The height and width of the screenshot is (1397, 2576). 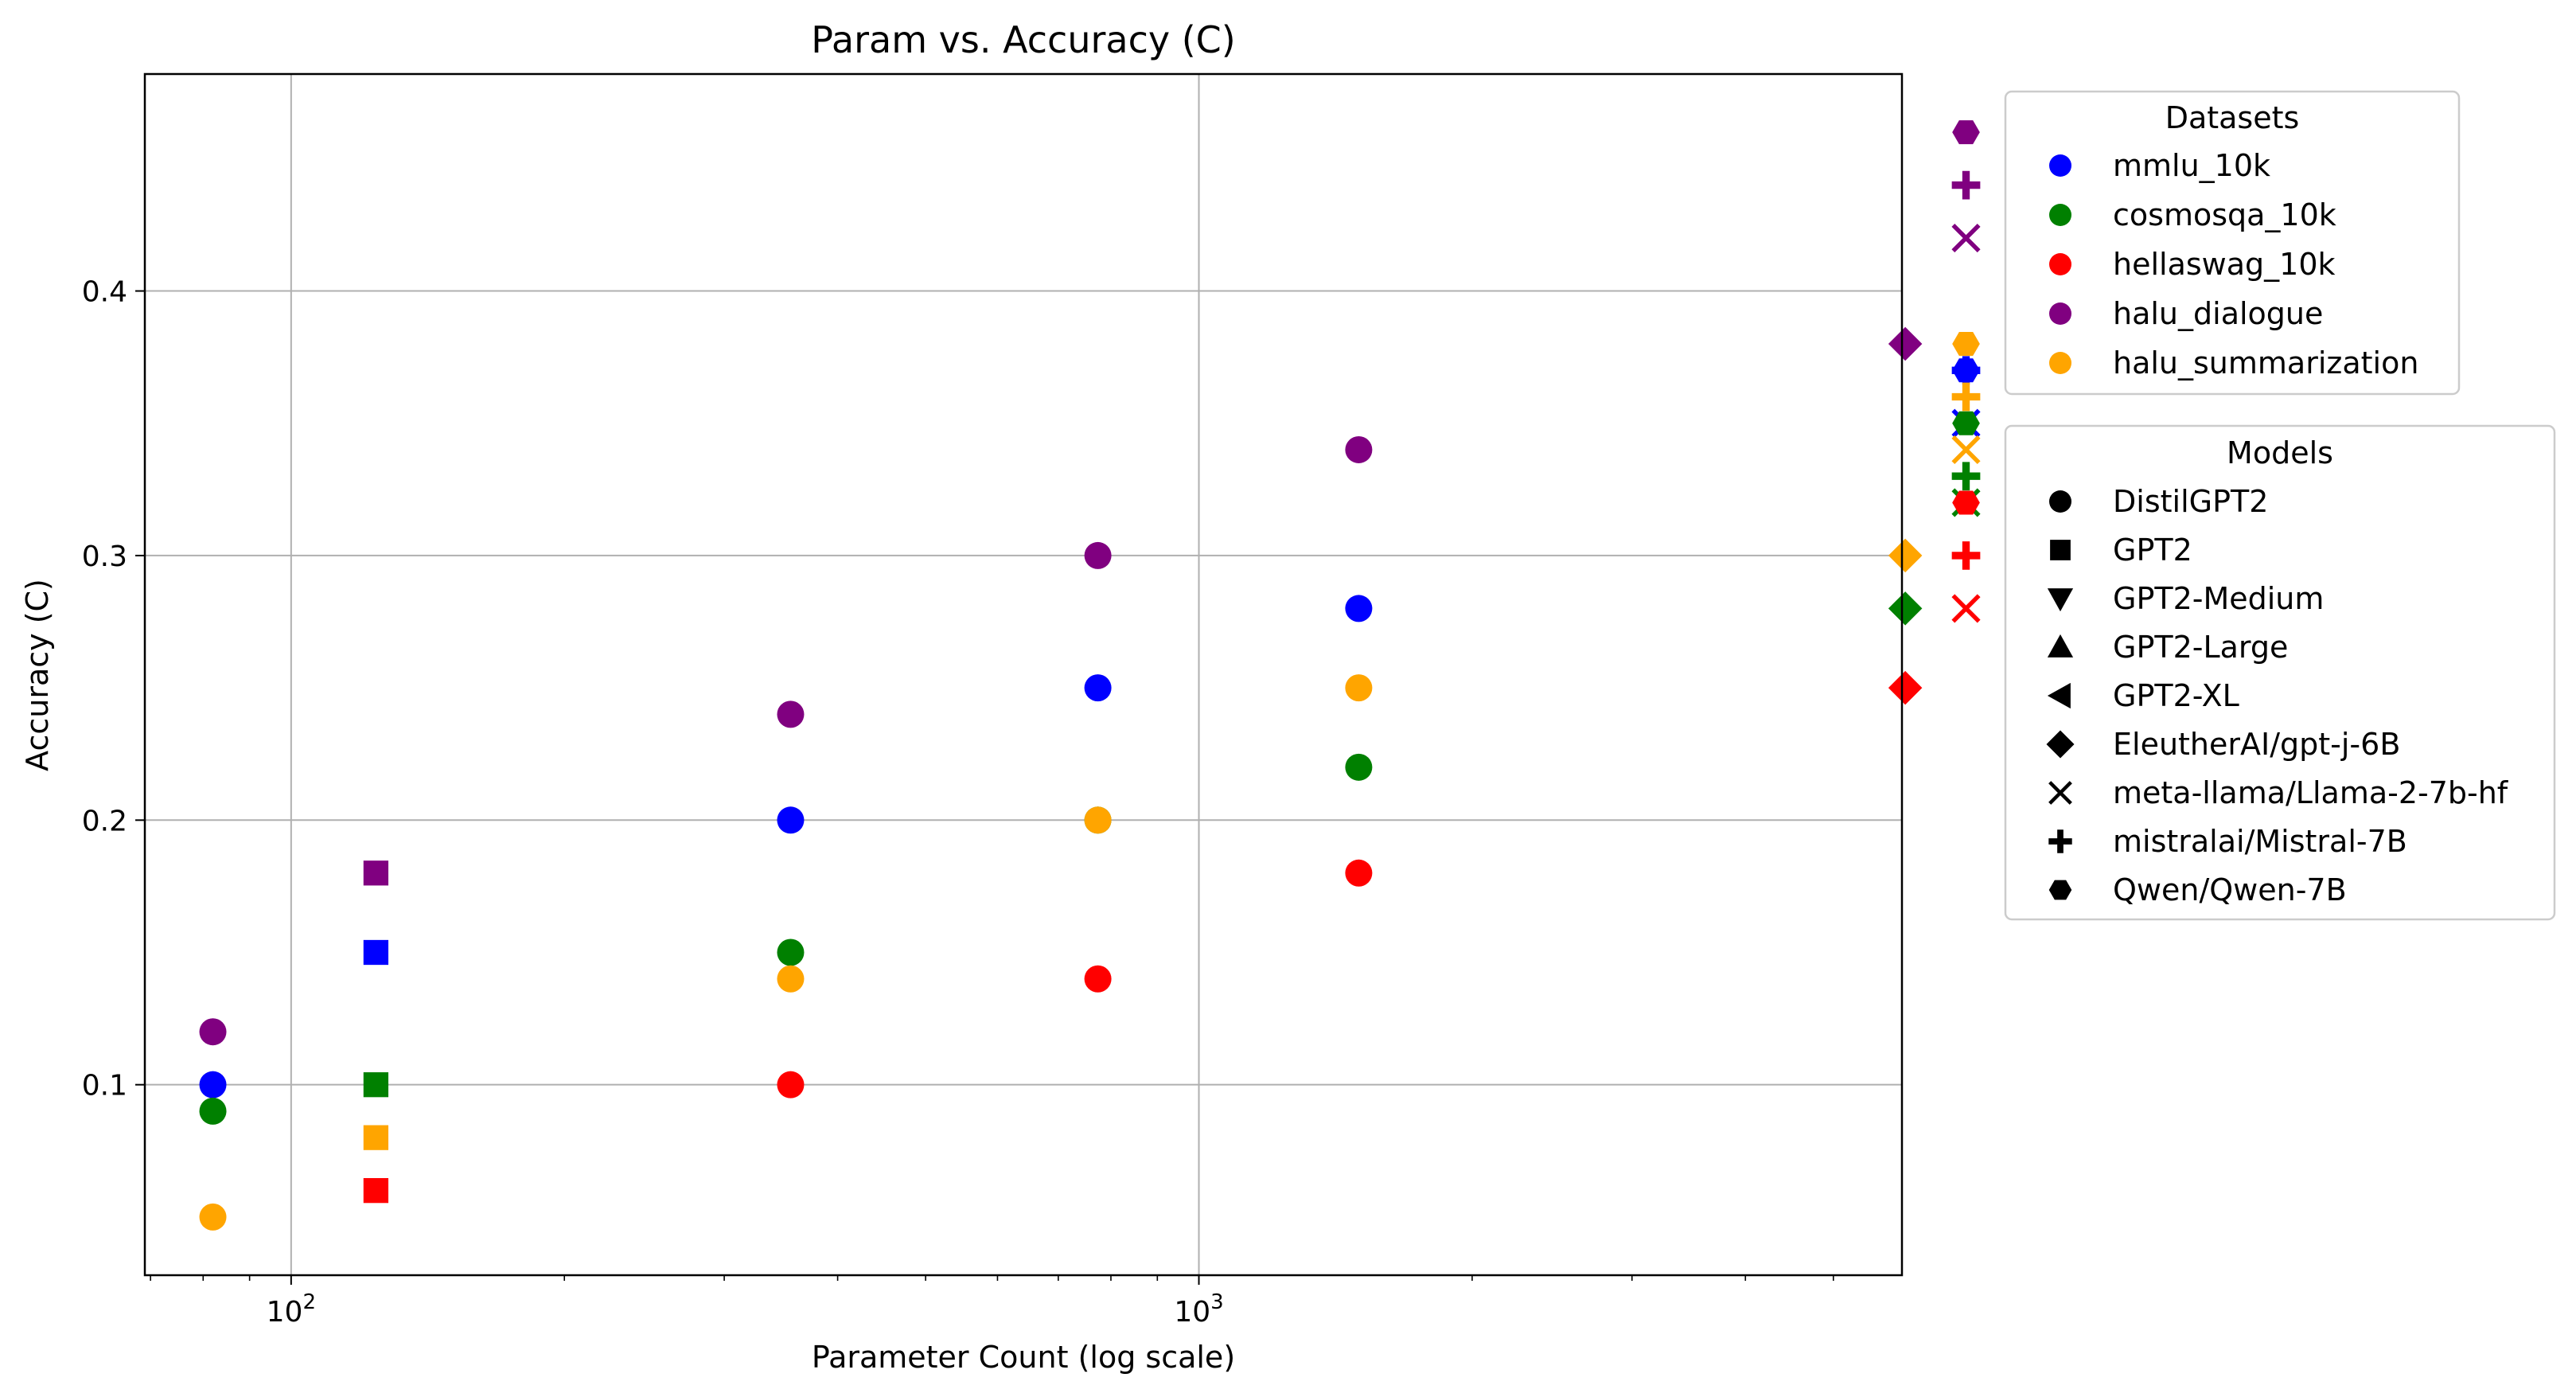 I want to click on y-axis-label: Accuracy (C), so click(x=37, y=675).